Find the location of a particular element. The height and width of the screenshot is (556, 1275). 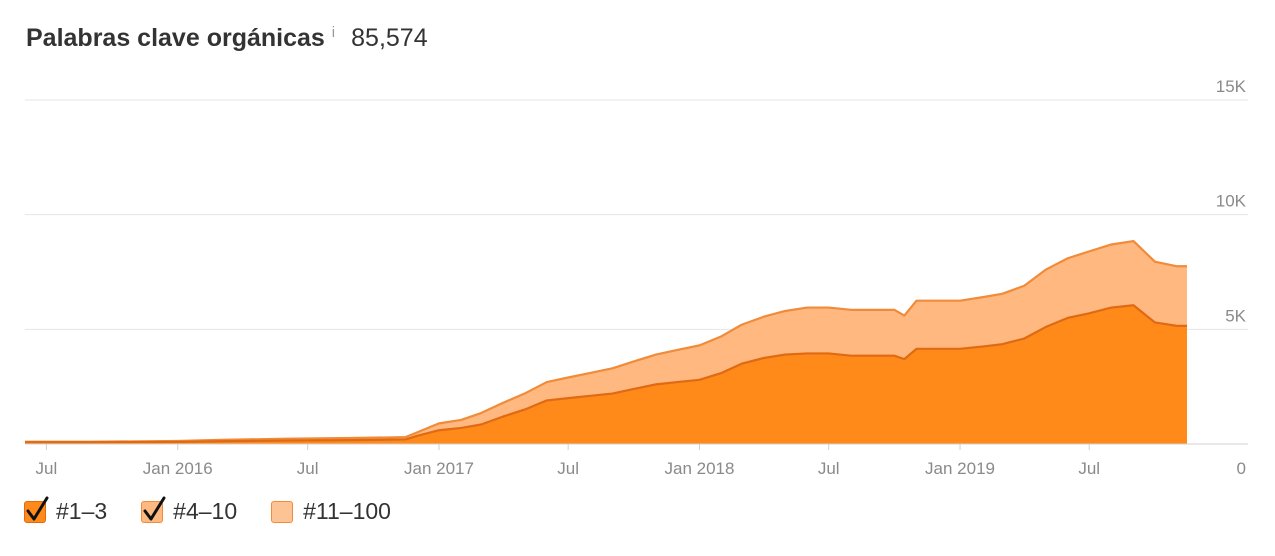

legend-checkbox-top3 is located at coordinates (36, 509).